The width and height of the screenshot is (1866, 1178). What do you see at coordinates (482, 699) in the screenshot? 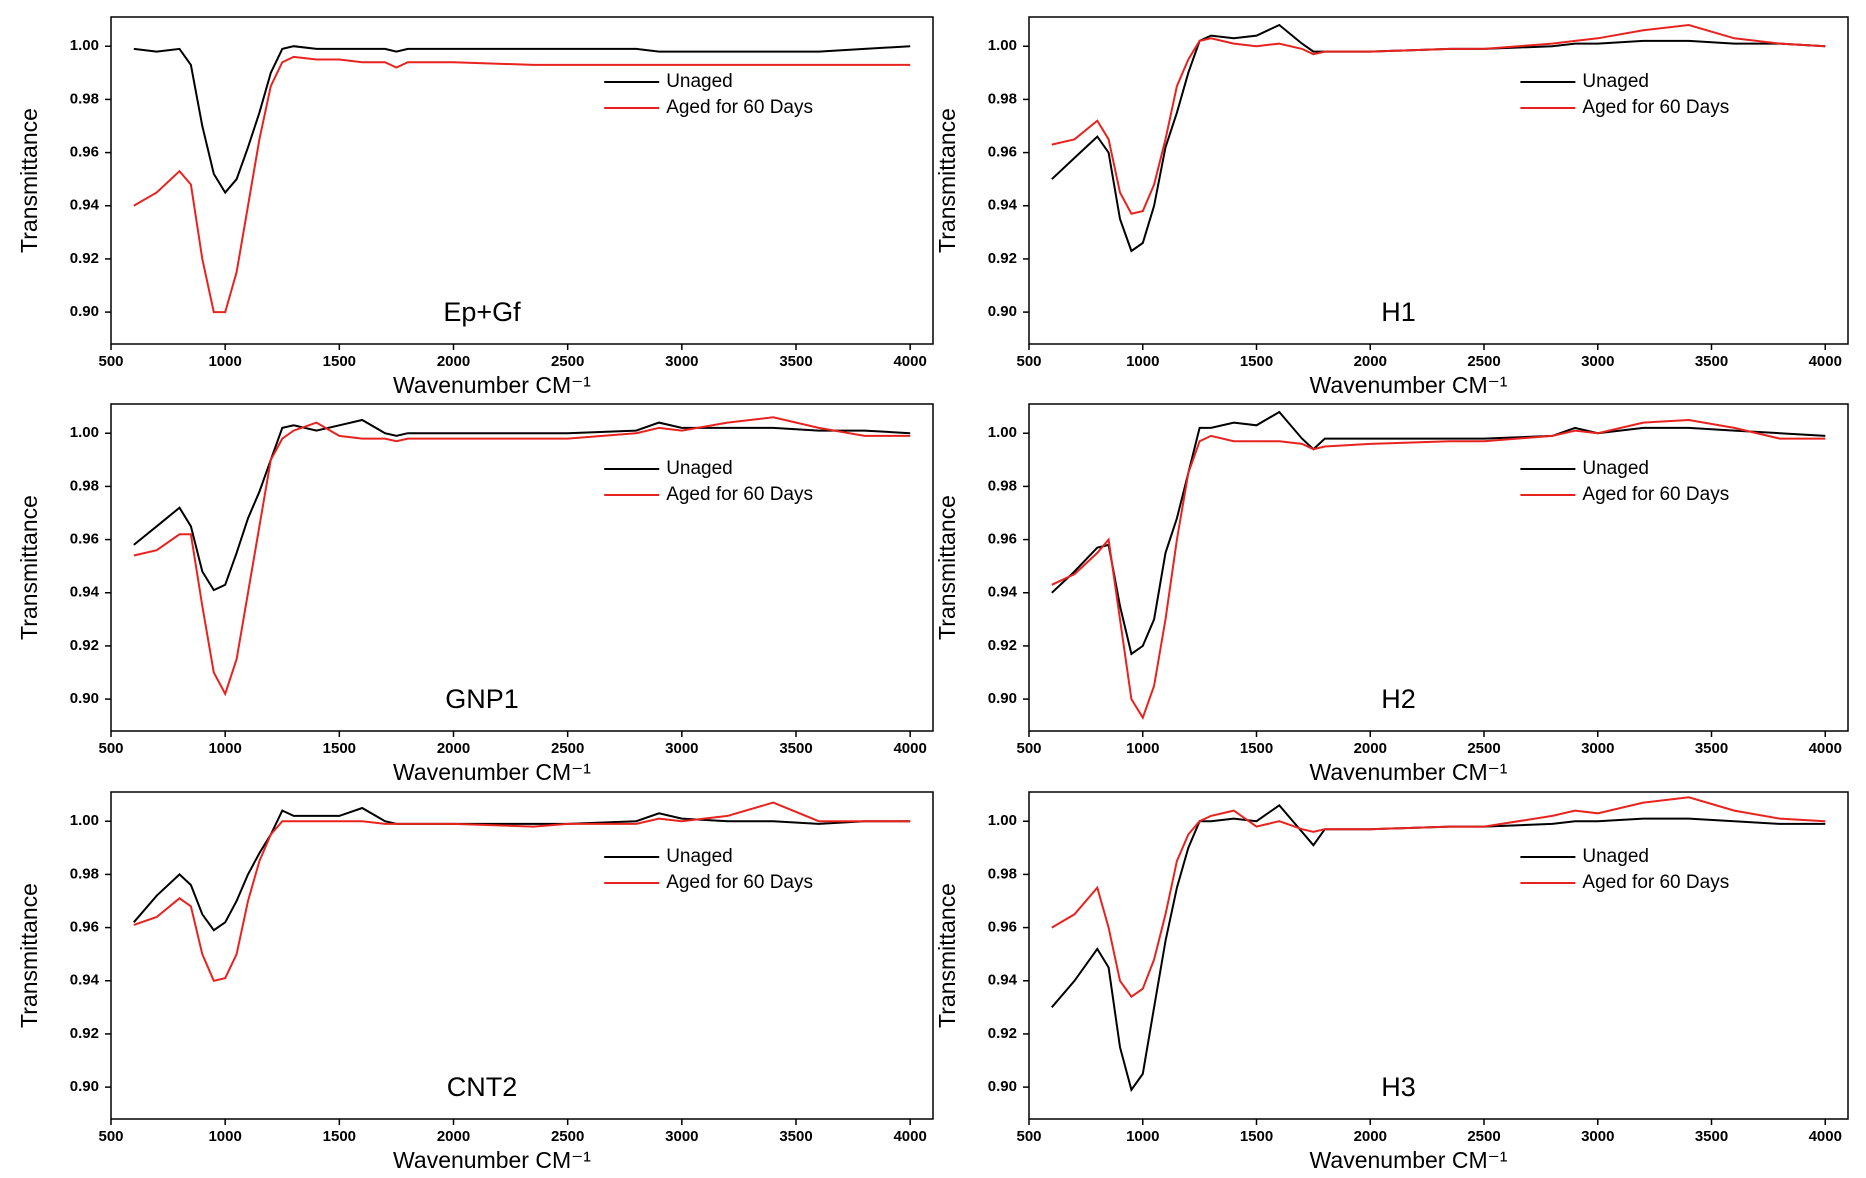
I see `panel-title: GNP1` at bounding box center [482, 699].